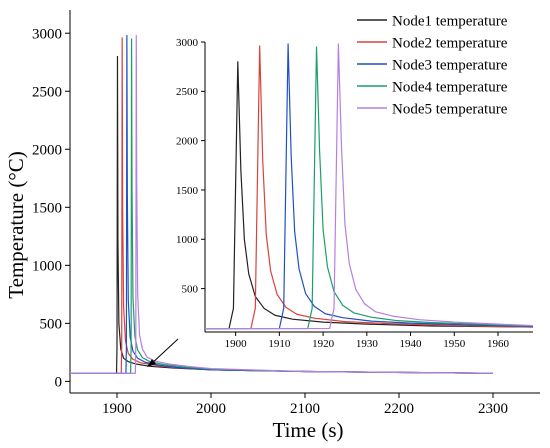 This screenshot has height=448, width=550. I want to click on legend-label-node3: Node3 temperature, so click(450, 66).